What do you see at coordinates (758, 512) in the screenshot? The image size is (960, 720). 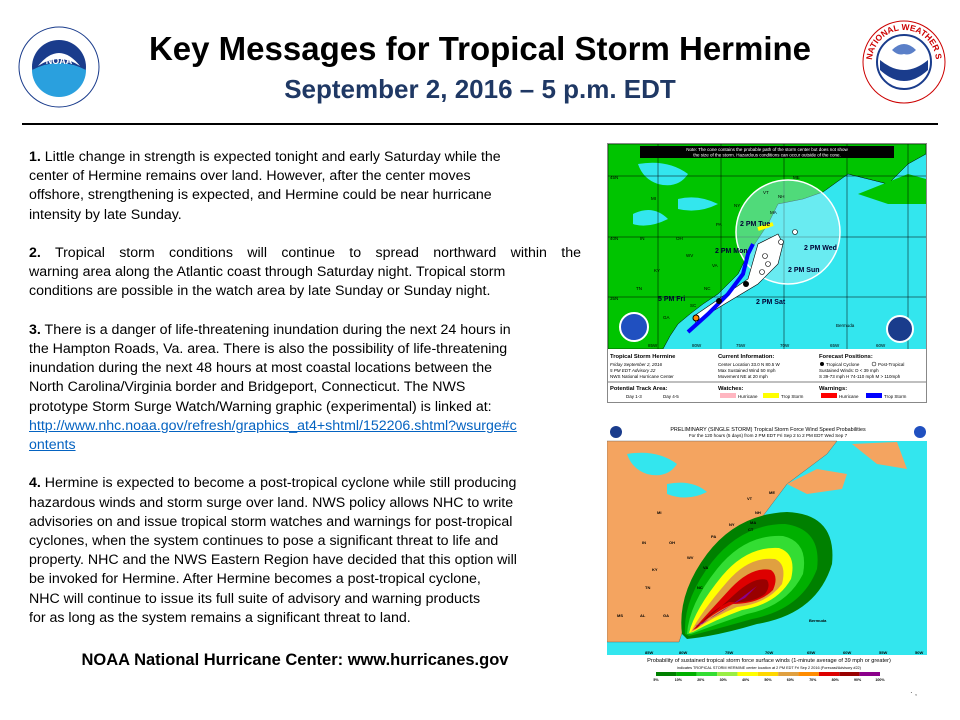 I see `svg-text: NH` at bounding box center [758, 512].